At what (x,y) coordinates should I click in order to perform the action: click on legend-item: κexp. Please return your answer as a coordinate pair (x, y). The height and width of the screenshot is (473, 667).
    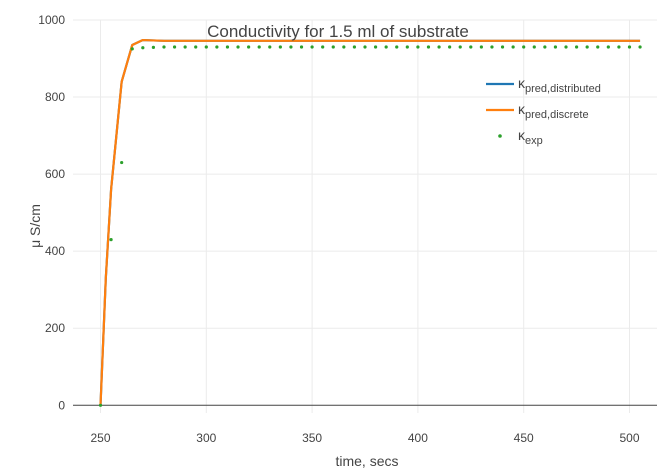
    Looking at the image, I should click on (520, 137).